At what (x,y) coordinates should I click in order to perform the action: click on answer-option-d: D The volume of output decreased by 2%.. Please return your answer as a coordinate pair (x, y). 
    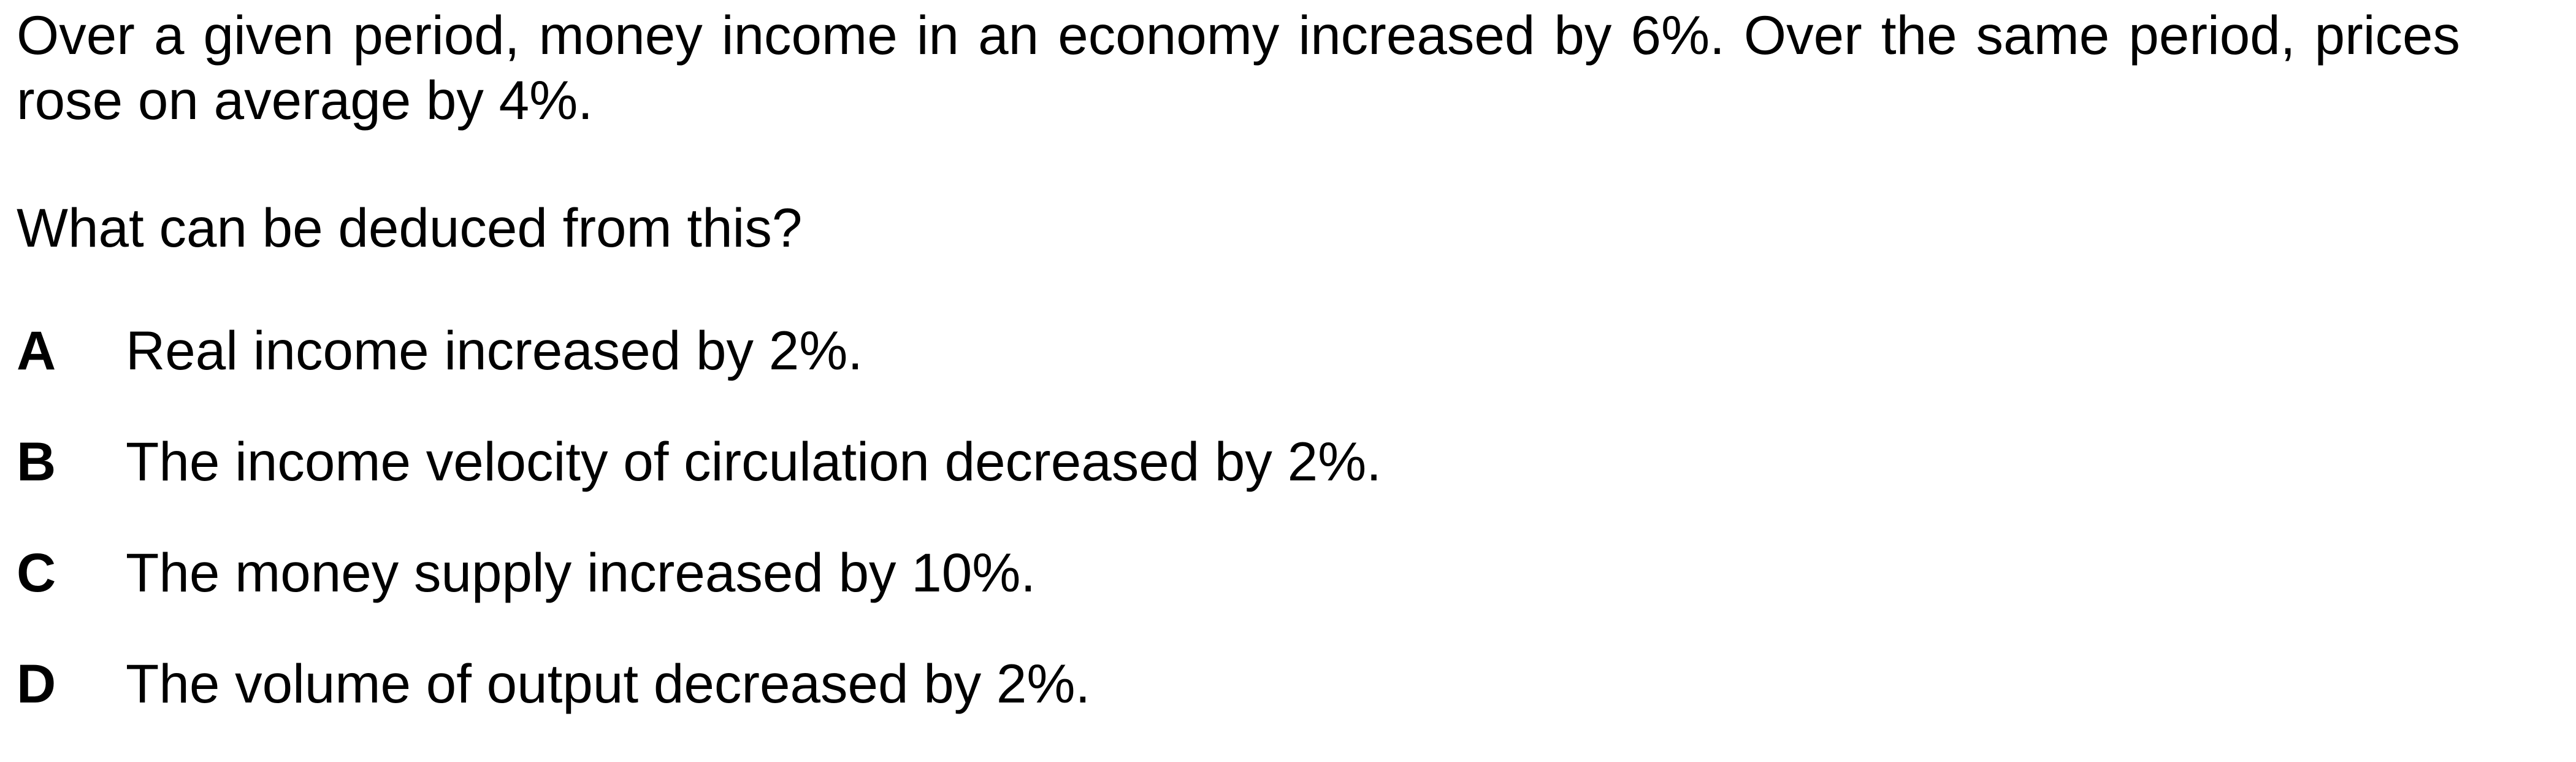
    Looking at the image, I should click on (1274, 706).